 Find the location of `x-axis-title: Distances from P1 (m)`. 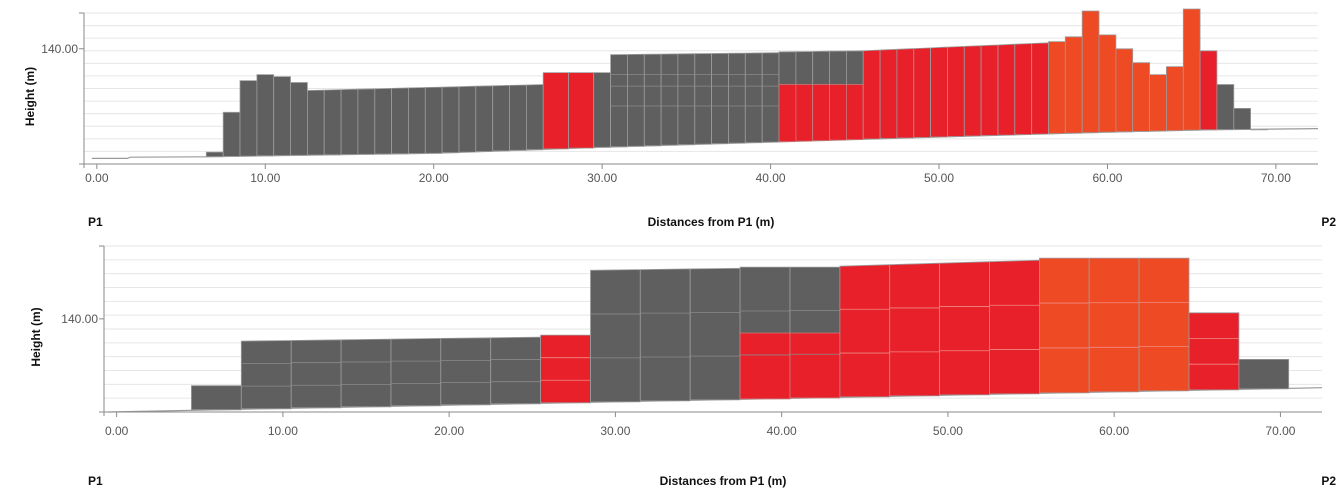

x-axis-title: Distances from P1 (m) is located at coordinates (723, 481).